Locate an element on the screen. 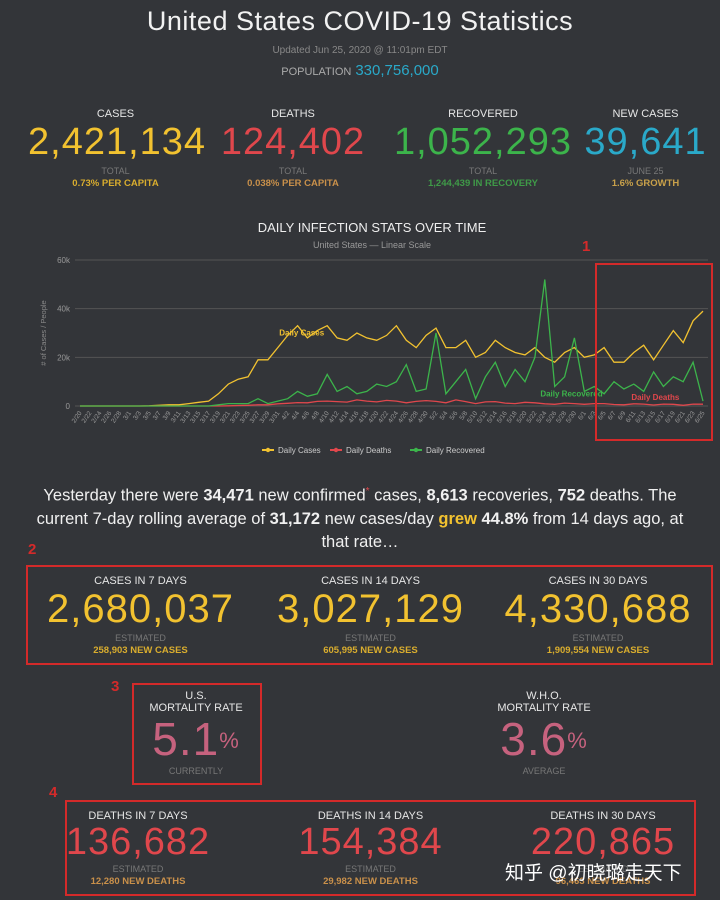  mortality-number: 5.1 is located at coordinates (186, 739).